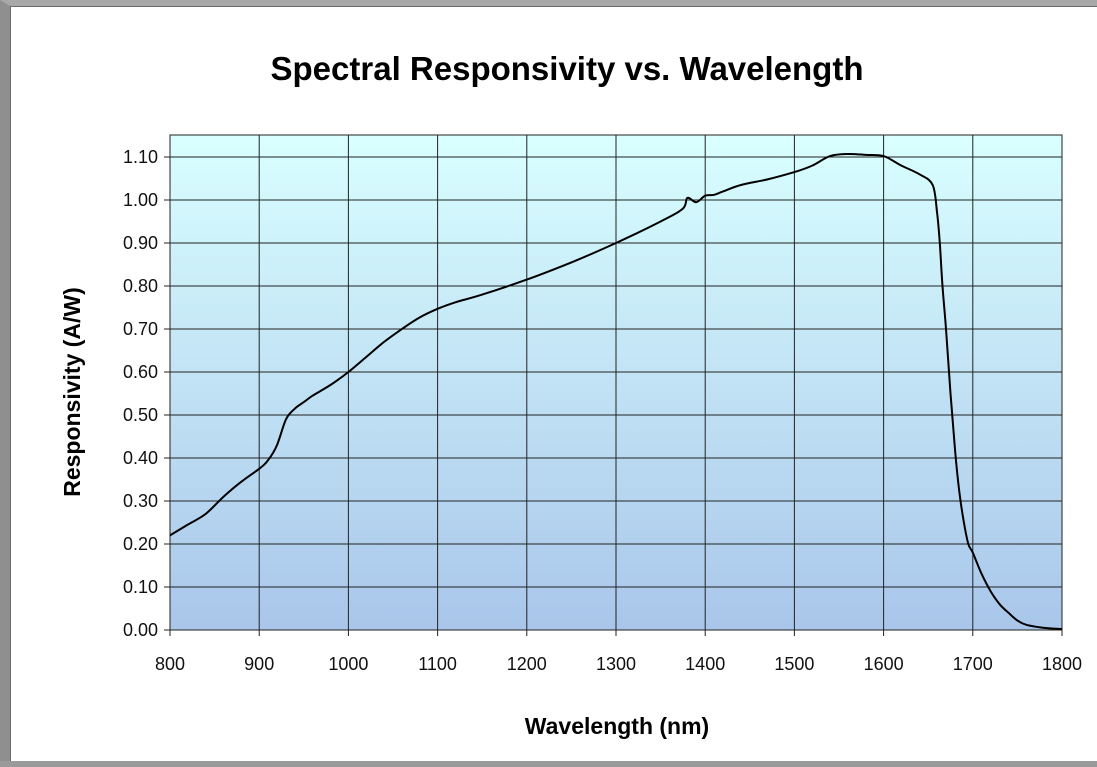  What do you see at coordinates (140, 458) in the screenshot?
I see `y-tick-label-0.40: 0.40` at bounding box center [140, 458].